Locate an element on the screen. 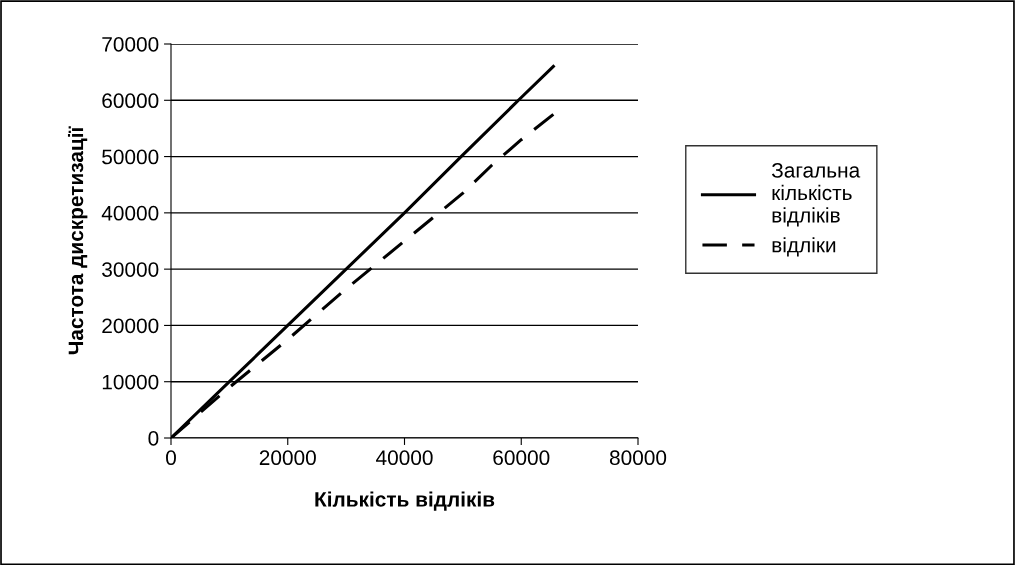 The height and width of the screenshot is (565, 1016). x-tick-label: 20000 is located at coordinates (287, 458).